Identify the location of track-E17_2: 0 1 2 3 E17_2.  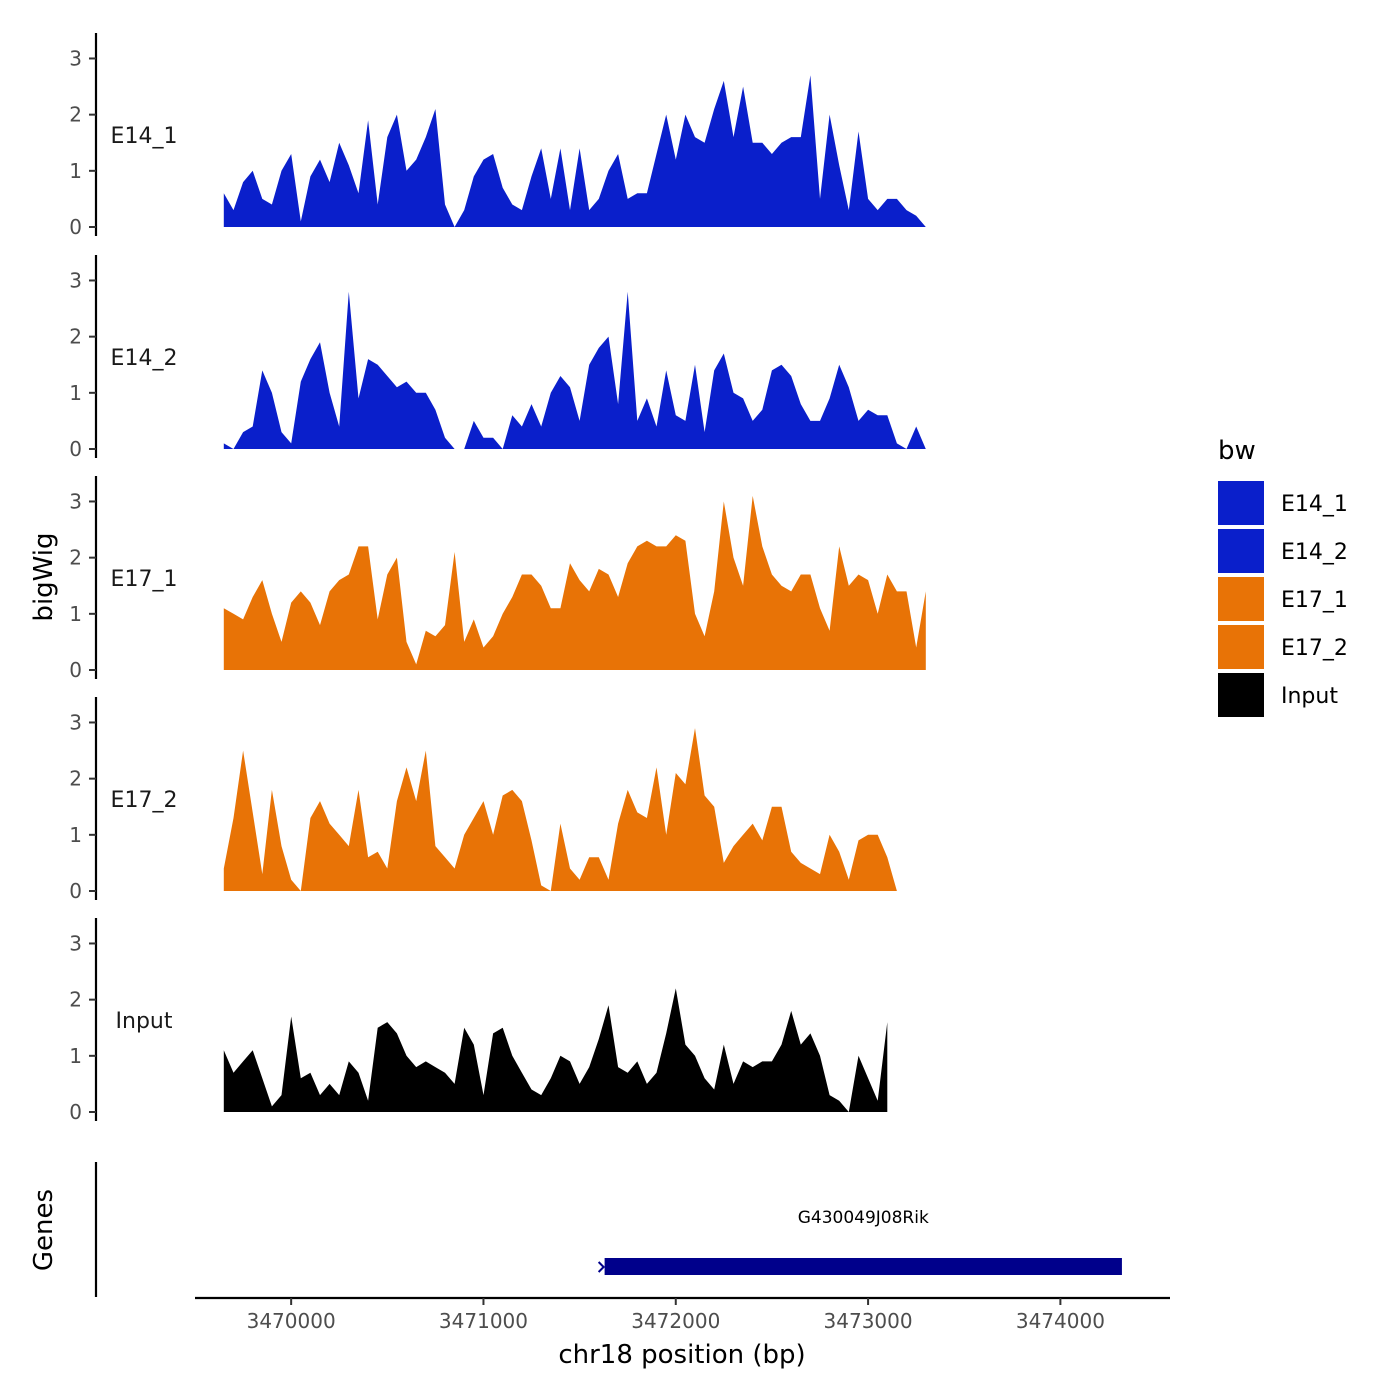
(483, 800).